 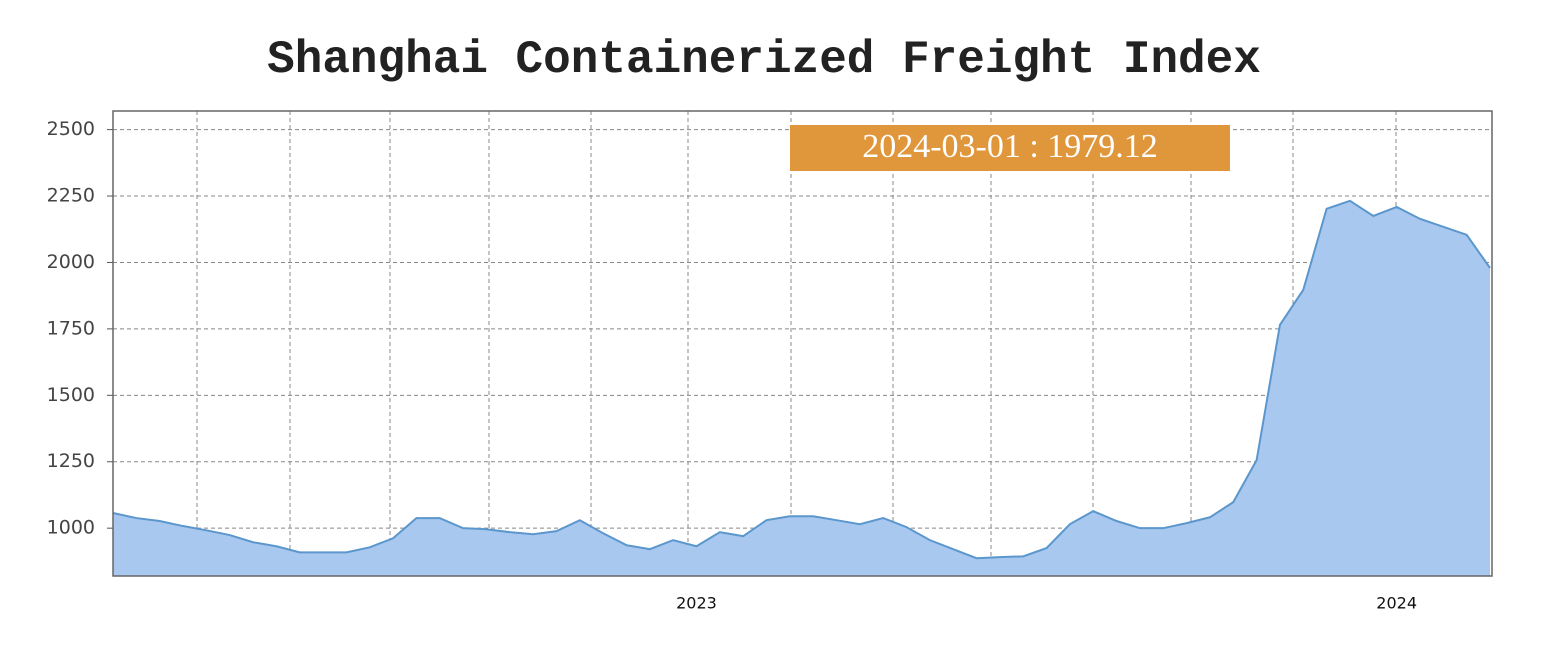 What do you see at coordinates (71, 395) in the screenshot?
I see `y-tick-label: 1500` at bounding box center [71, 395].